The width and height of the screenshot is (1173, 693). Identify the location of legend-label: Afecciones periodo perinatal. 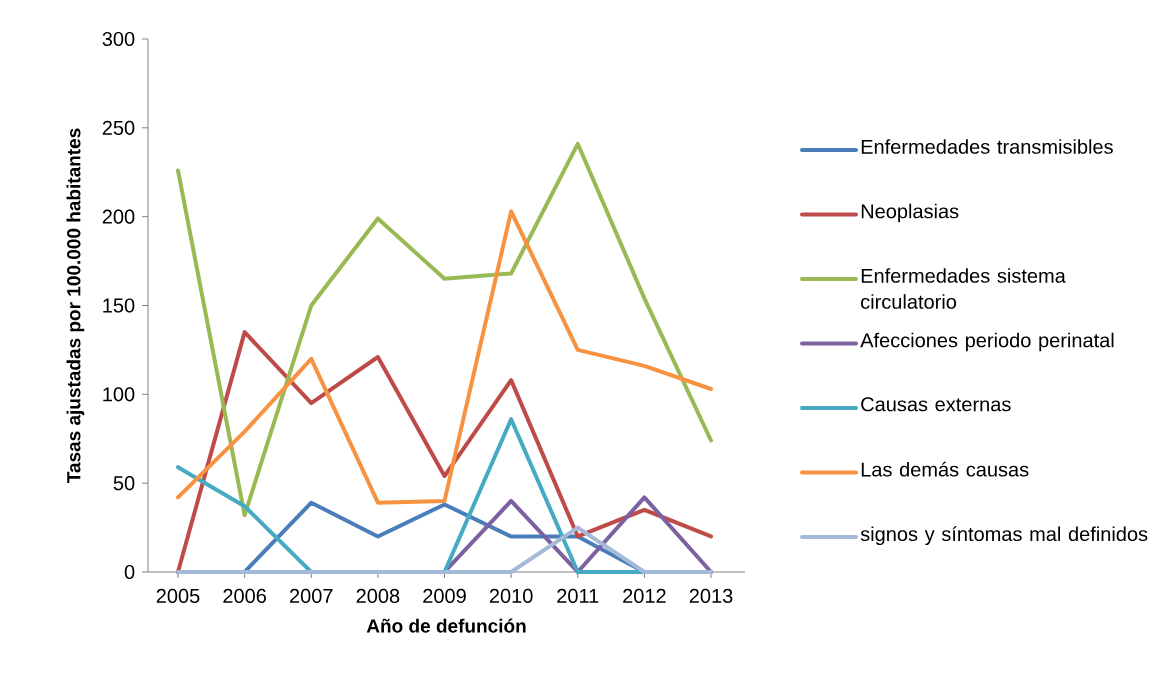
(987, 342).